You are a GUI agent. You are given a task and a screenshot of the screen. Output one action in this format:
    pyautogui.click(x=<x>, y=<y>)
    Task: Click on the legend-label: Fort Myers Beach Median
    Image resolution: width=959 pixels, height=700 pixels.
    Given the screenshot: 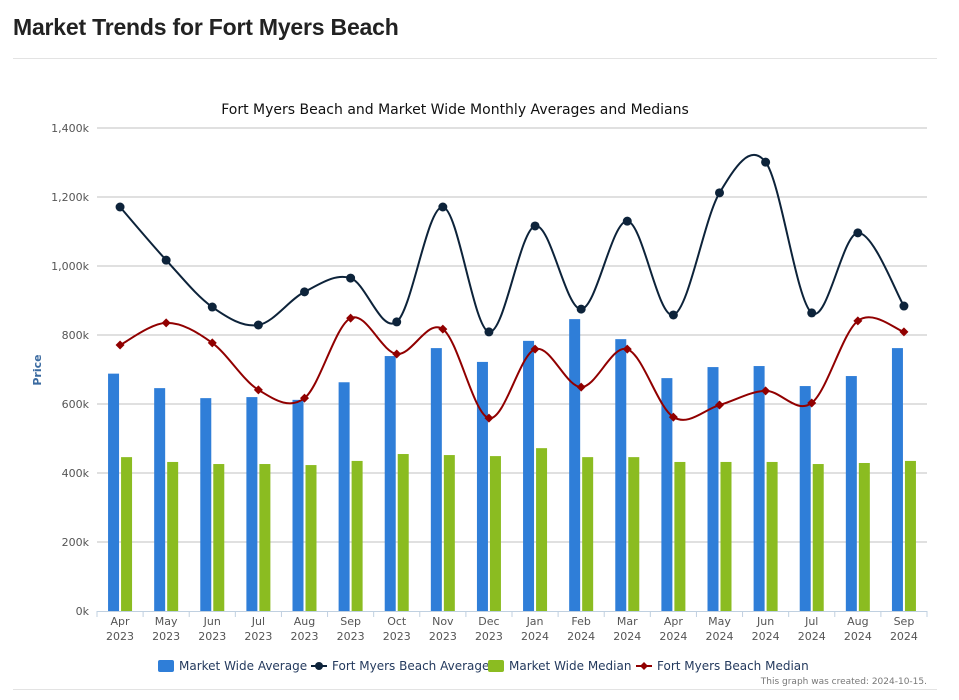 What is the action you would take?
    pyautogui.click(x=733, y=666)
    